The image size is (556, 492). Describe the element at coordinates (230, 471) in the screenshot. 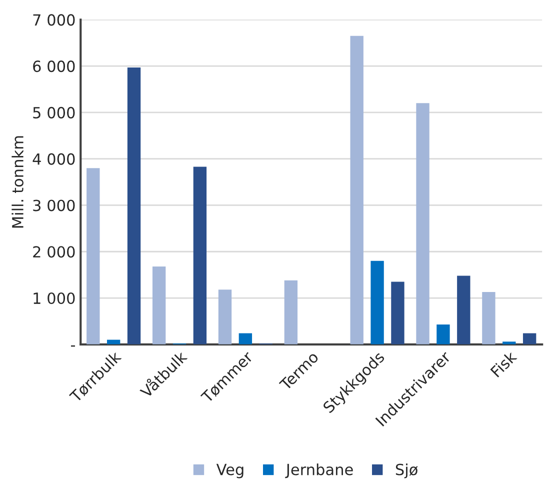

I see `legend-label: Veg` at that location.